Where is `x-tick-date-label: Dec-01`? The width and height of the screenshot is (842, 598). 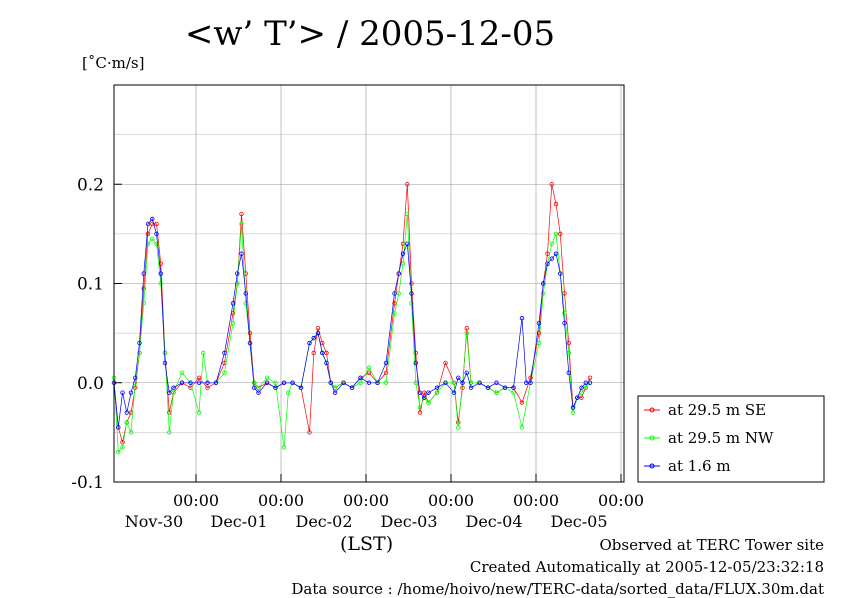
x-tick-date-label: Dec-01 is located at coordinates (238, 521).